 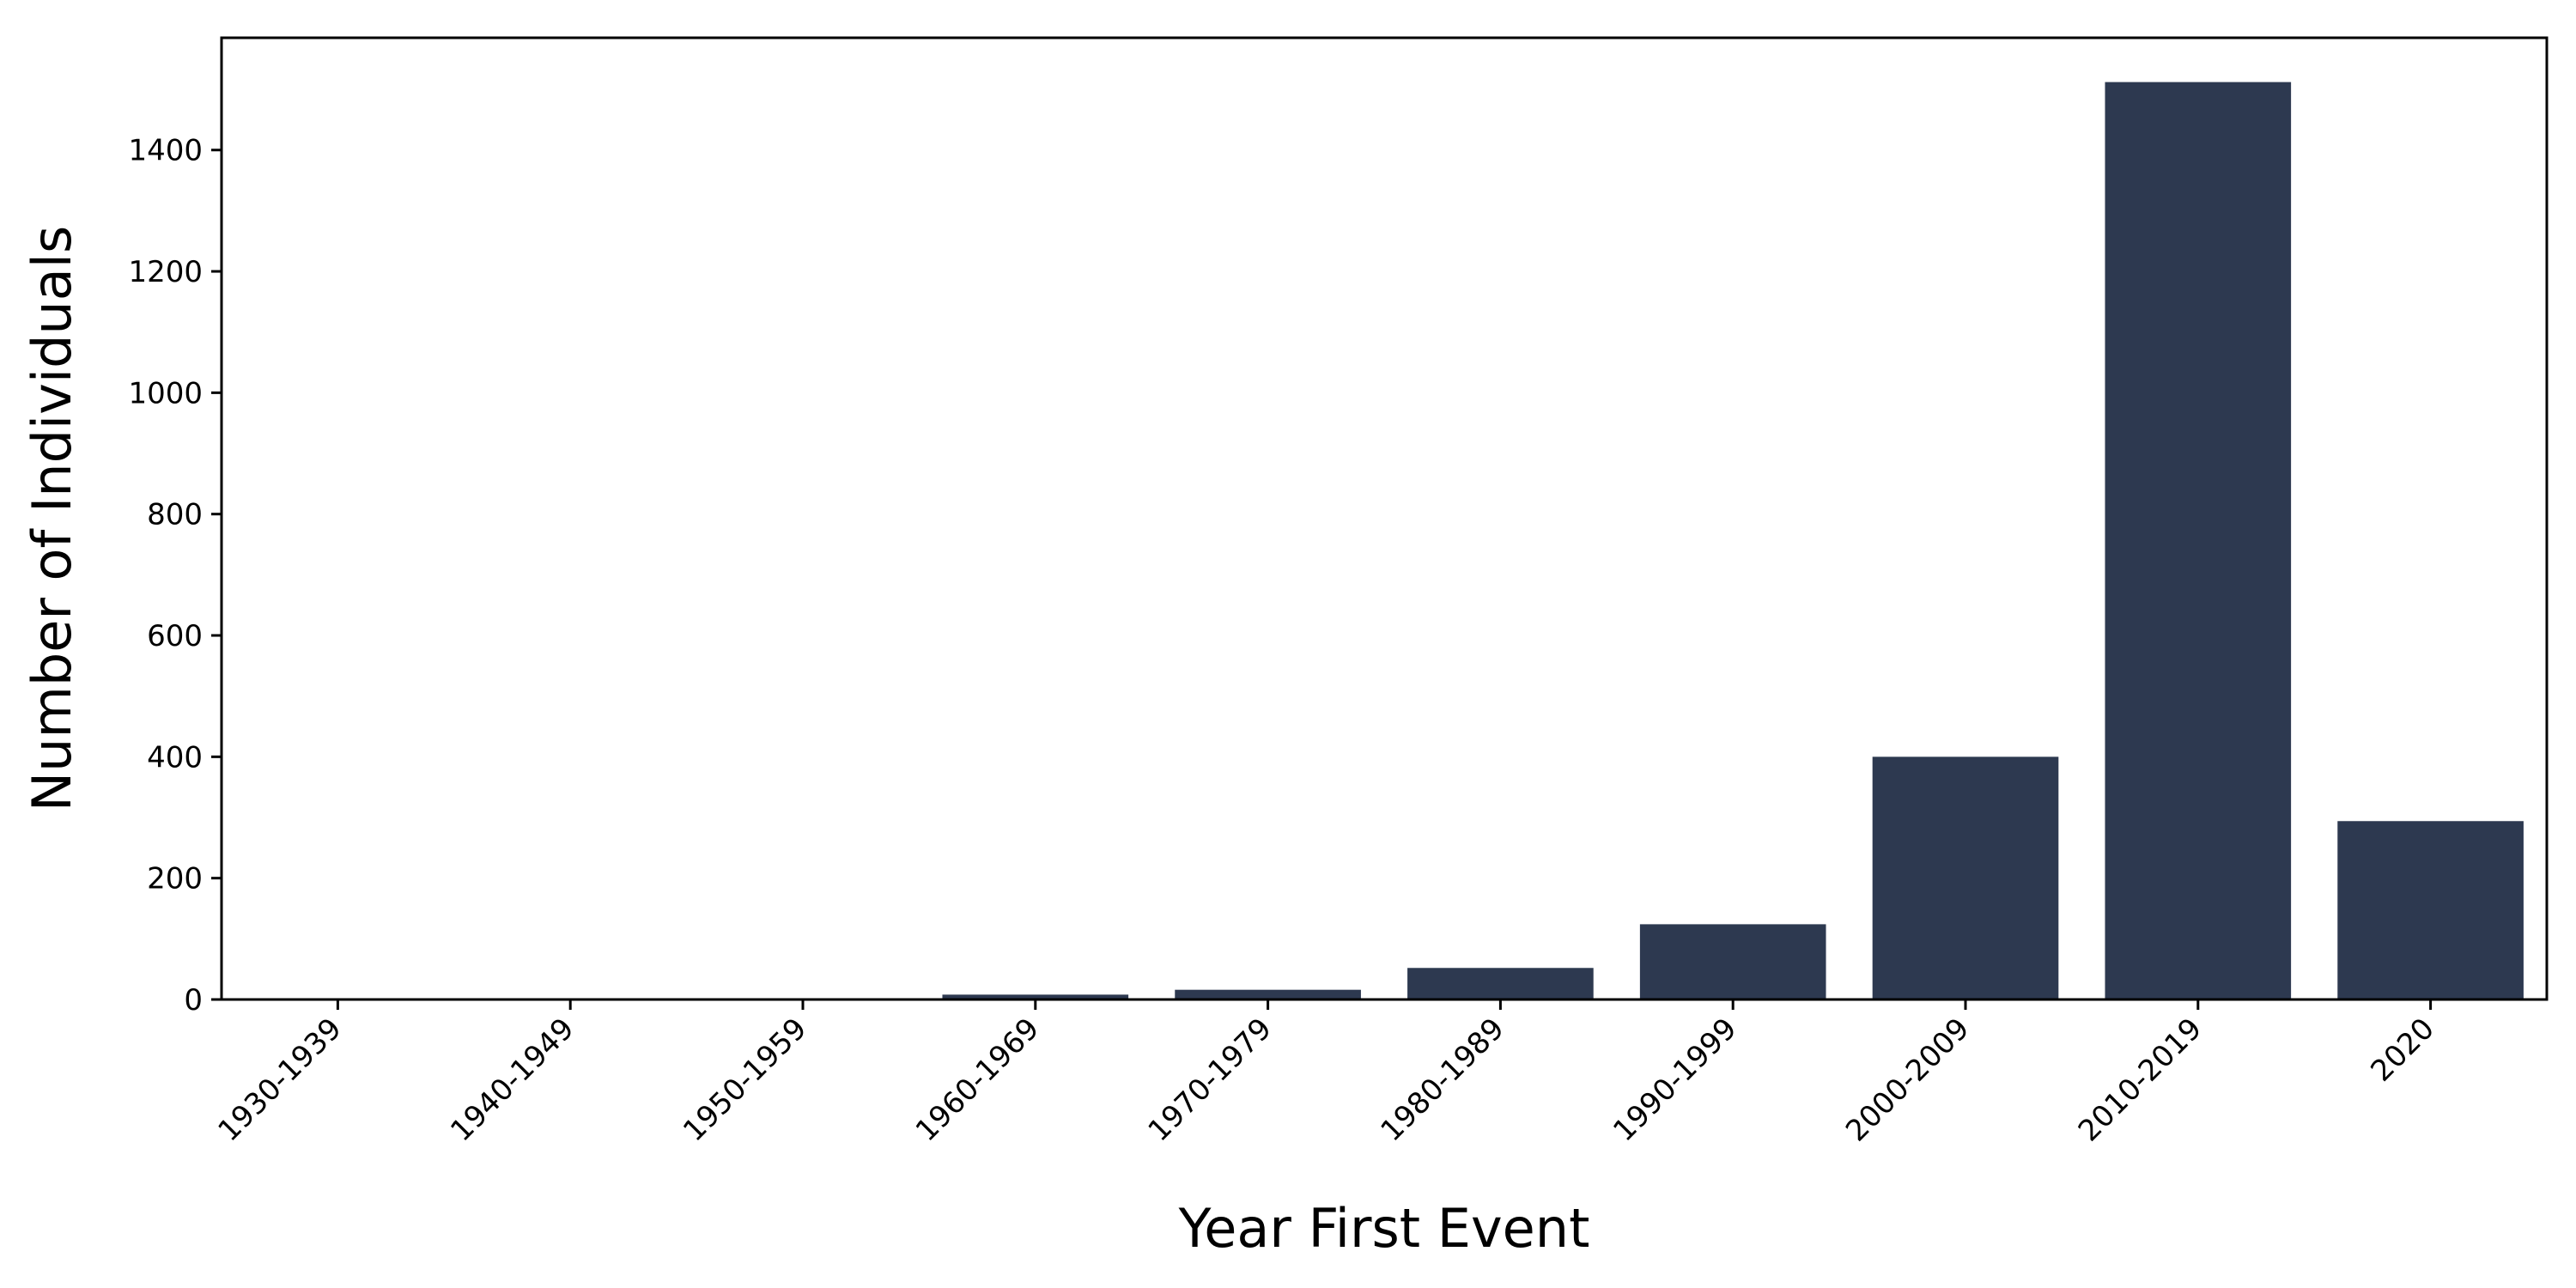 I want to click on x-tick-label: 1970-1979, so click(x=1210, y=1080).